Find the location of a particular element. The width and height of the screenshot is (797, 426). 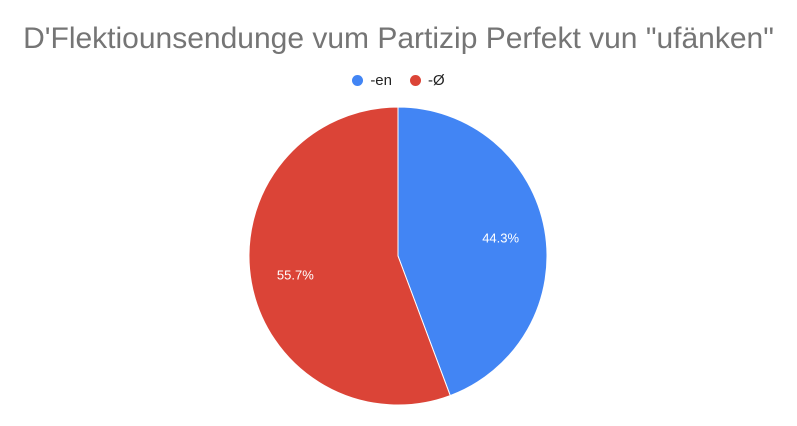

legend-dot-null is located at coordinates (415, 80).